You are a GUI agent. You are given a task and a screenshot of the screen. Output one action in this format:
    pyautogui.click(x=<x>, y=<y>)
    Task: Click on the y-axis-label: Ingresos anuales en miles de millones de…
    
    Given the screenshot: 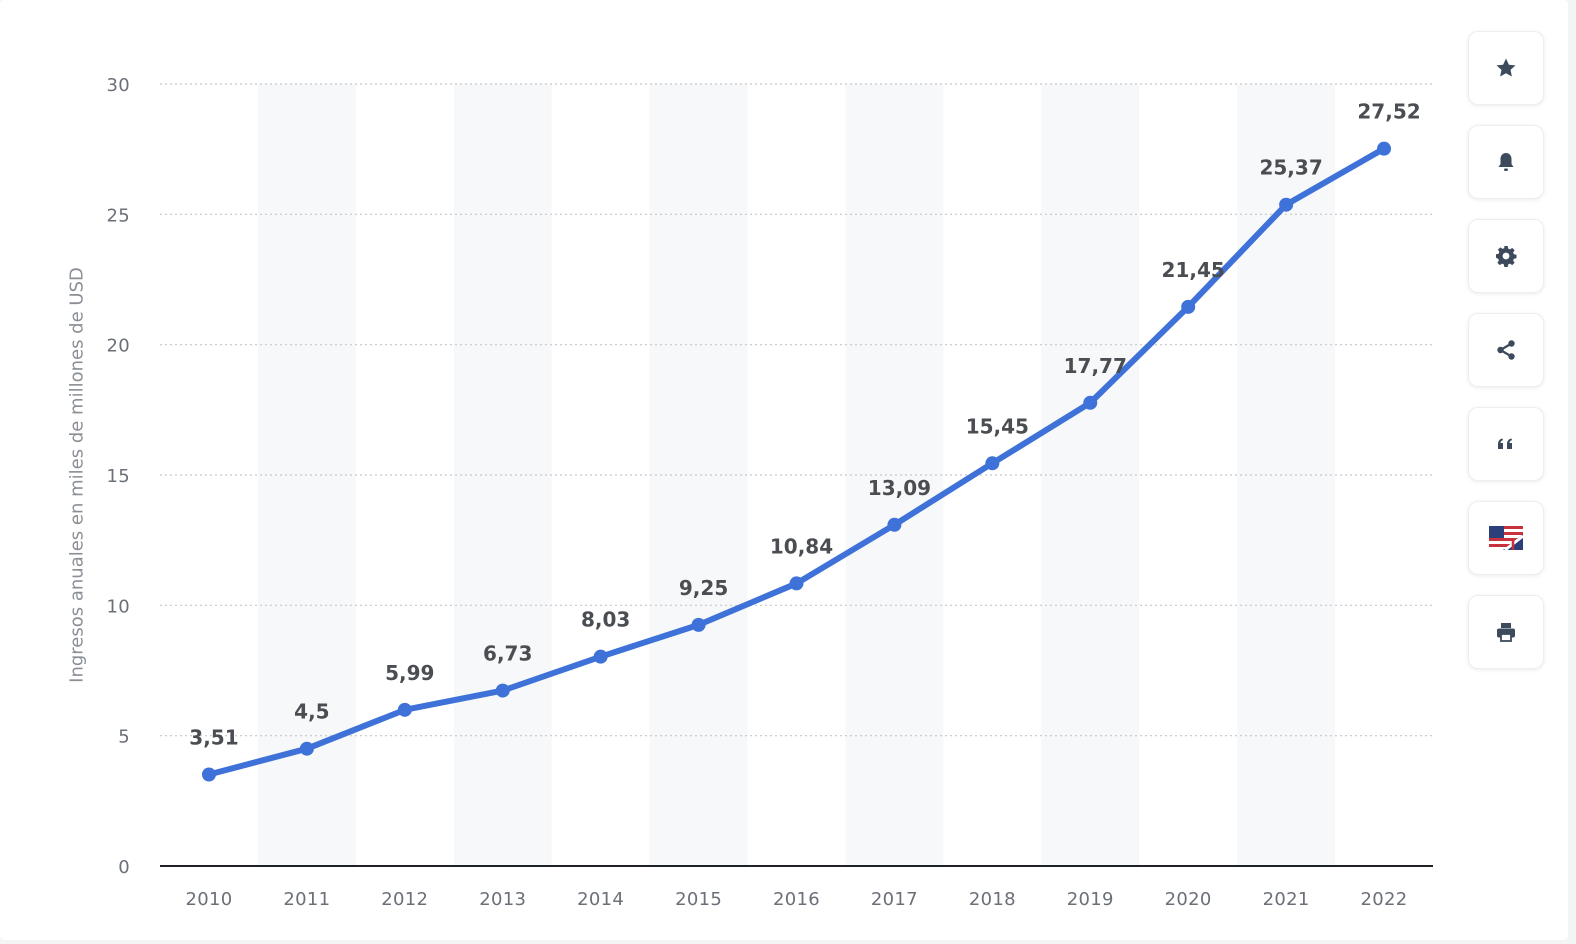 What is the action you would take?
    pyautogui.click(x=77, y=475)
    